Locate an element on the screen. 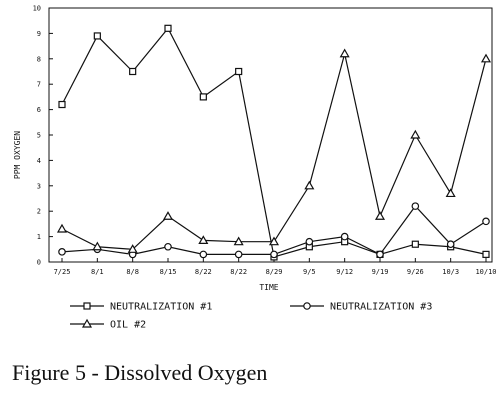  legend-label: NEUTRALIZATION #1 is located at coordinates (161, 307).